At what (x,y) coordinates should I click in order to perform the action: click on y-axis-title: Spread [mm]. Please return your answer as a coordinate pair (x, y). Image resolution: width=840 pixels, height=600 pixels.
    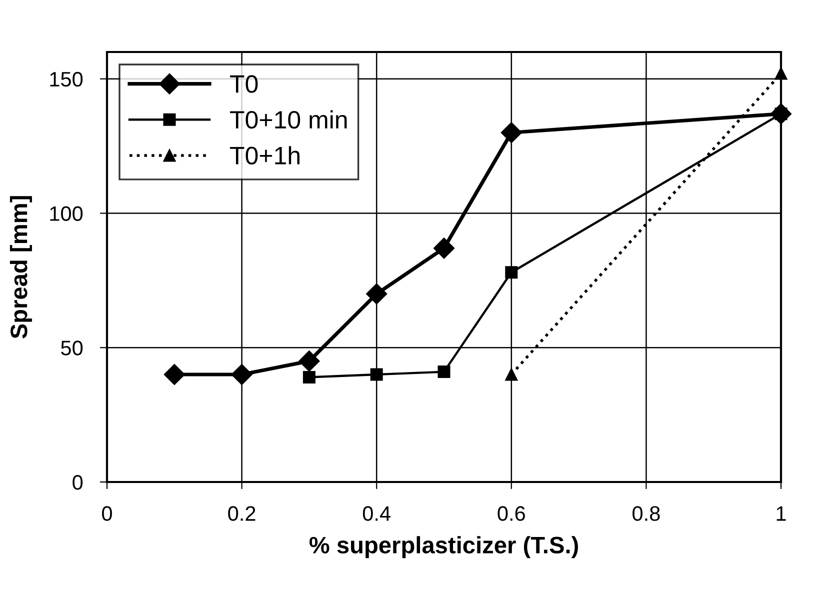
    Looking at the image, I should click on (21, 267).